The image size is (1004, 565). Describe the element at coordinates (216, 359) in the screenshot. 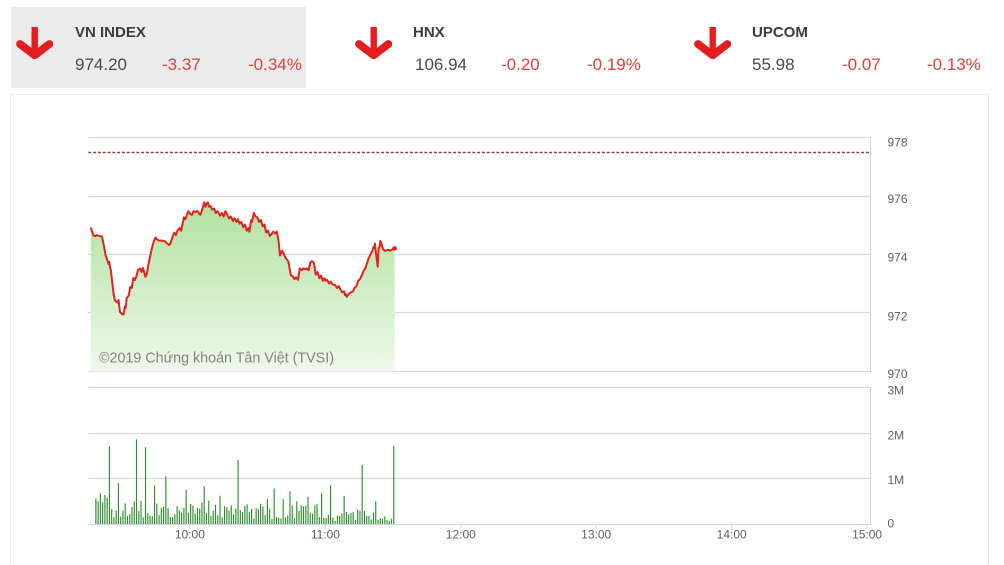

I see `svg-text:©2019 Chứng khoán Tân Việt (TV: ©2019 Chứng khoán Tân Việt (TVSI)` at that location.